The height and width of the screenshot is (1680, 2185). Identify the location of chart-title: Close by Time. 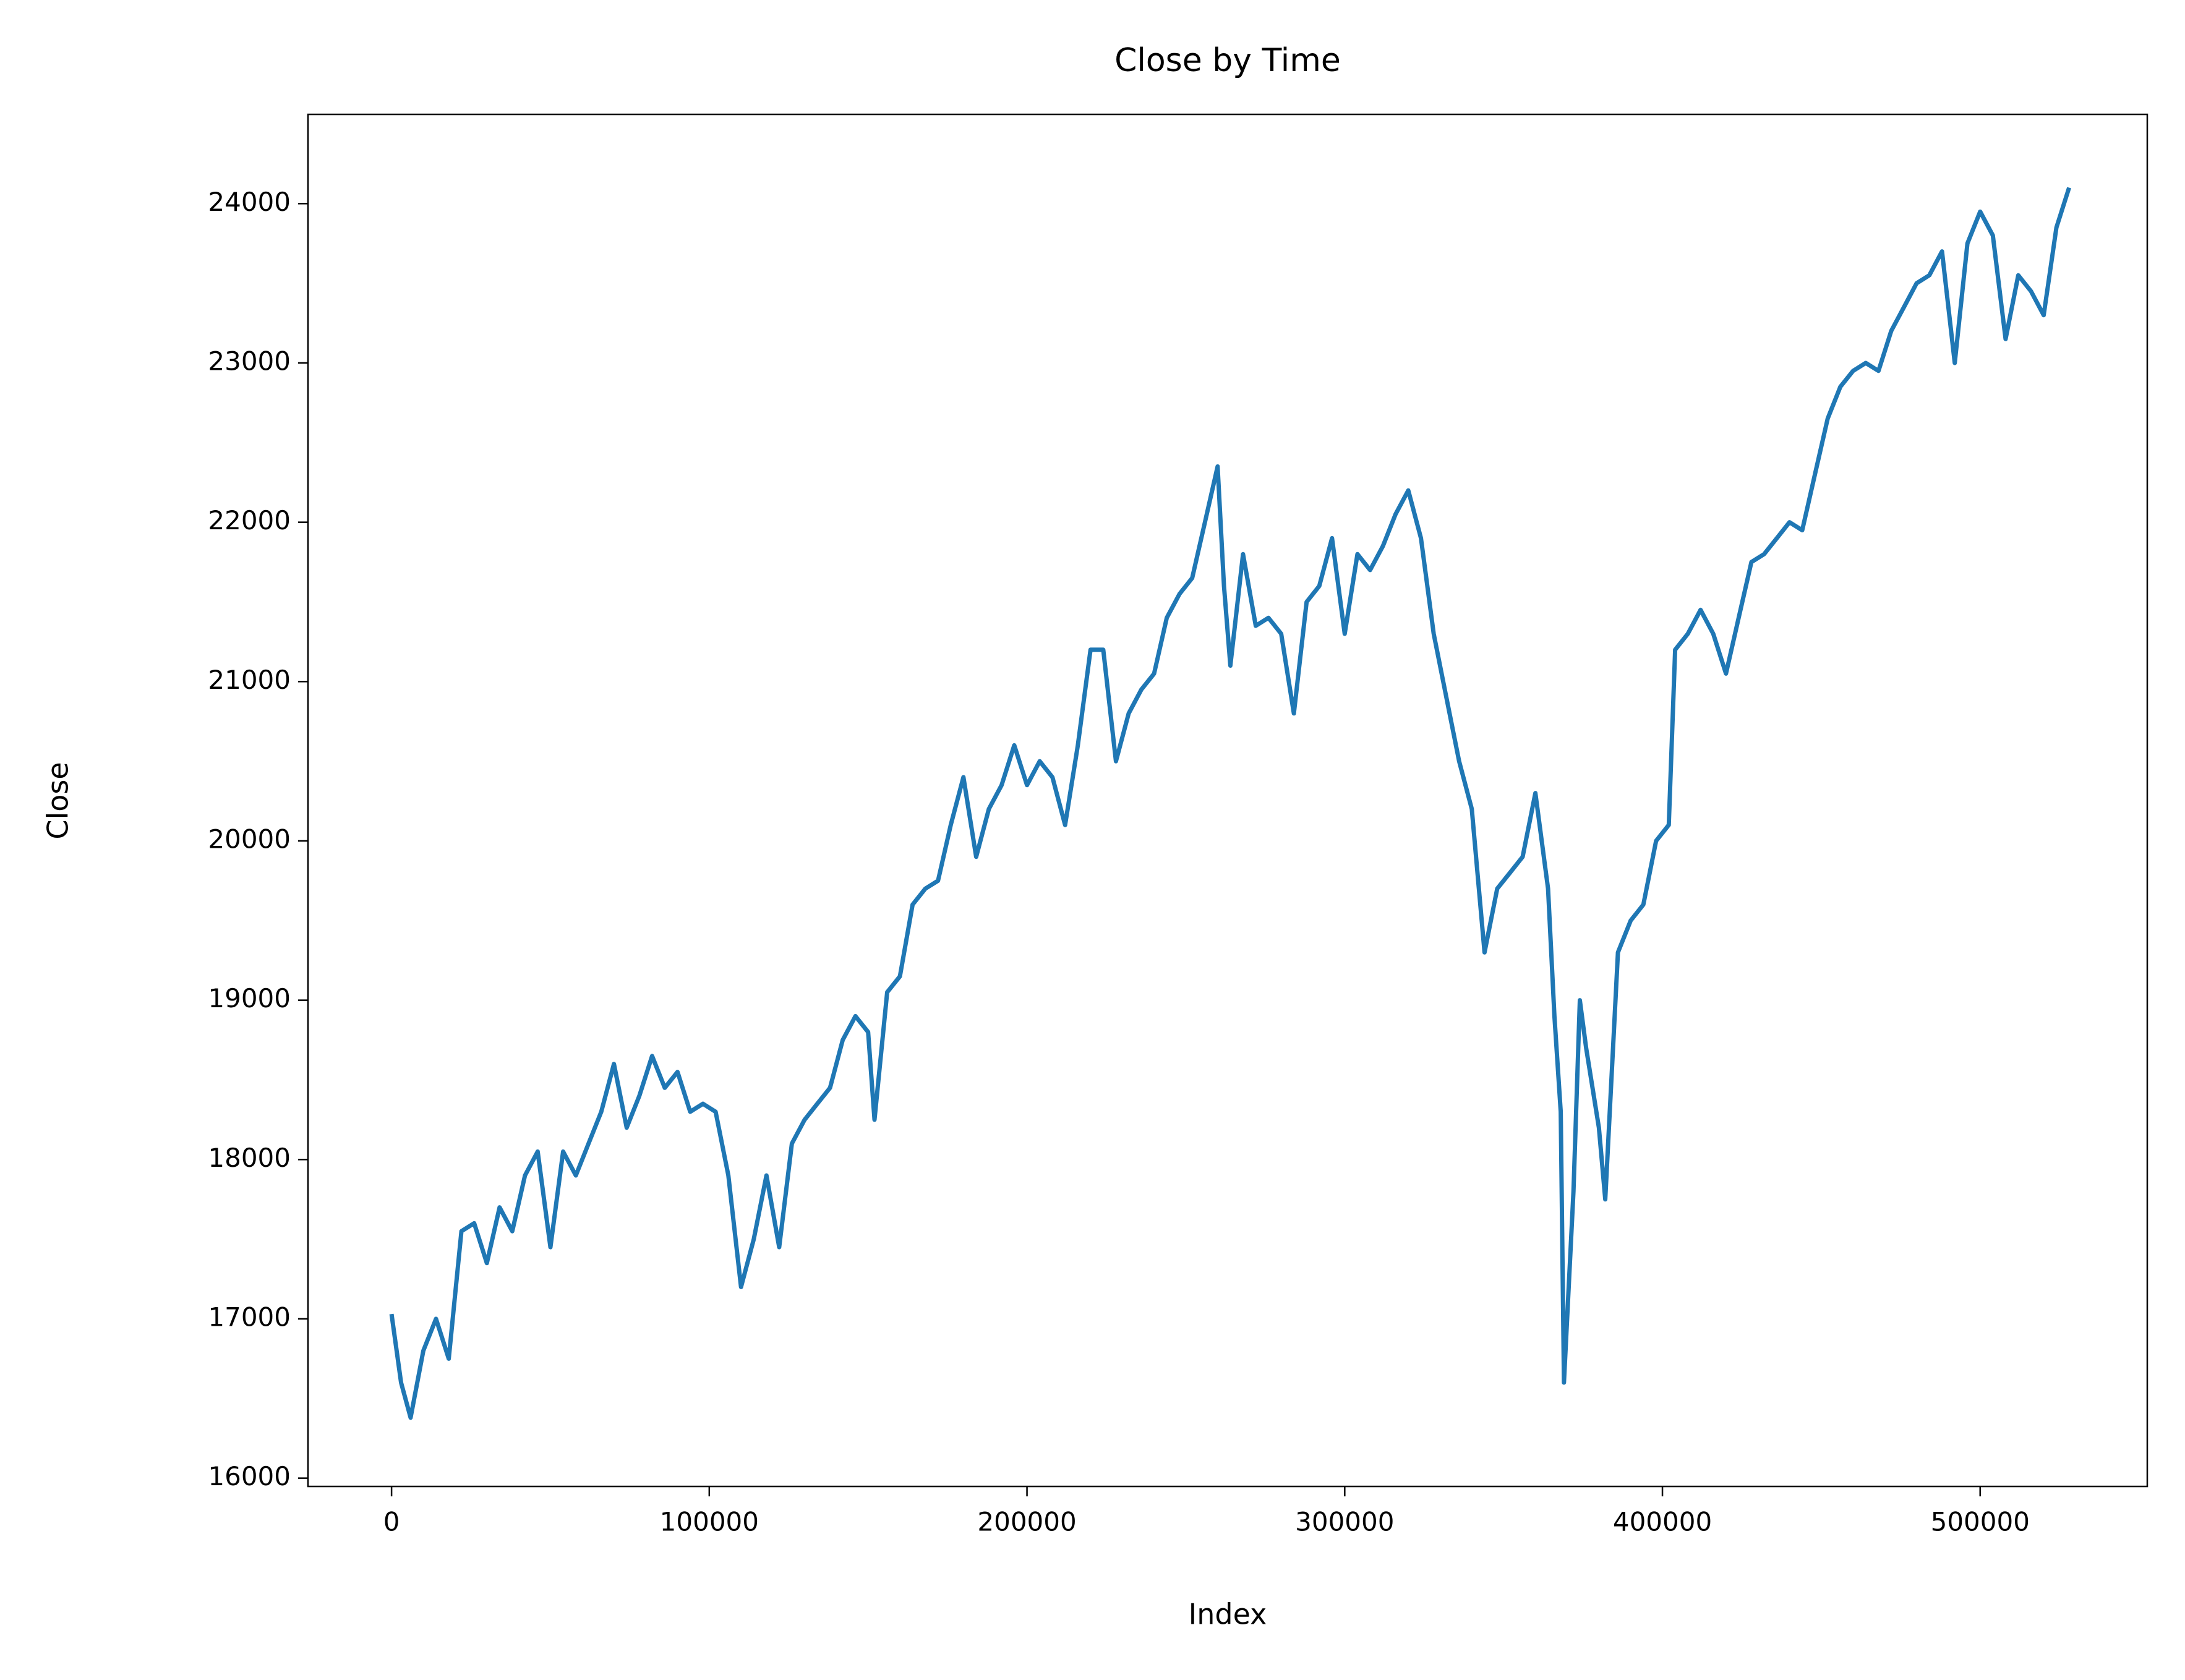
(1227, 60).